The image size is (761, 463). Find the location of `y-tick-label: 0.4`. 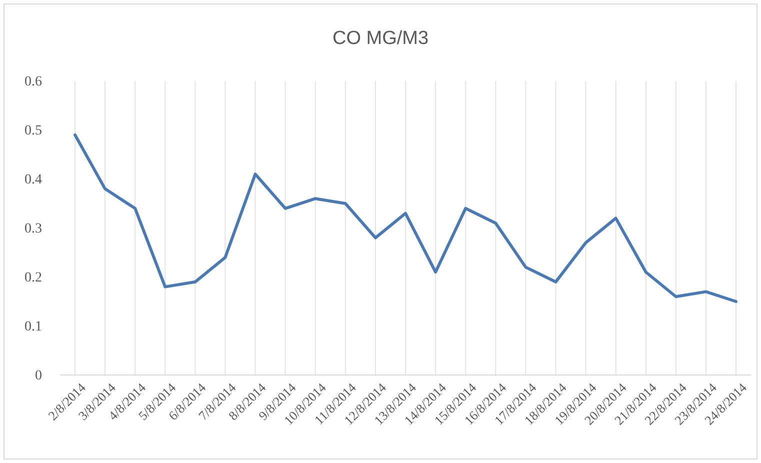

y-tick-label: 0.4 is located at coordinates (33, 180).